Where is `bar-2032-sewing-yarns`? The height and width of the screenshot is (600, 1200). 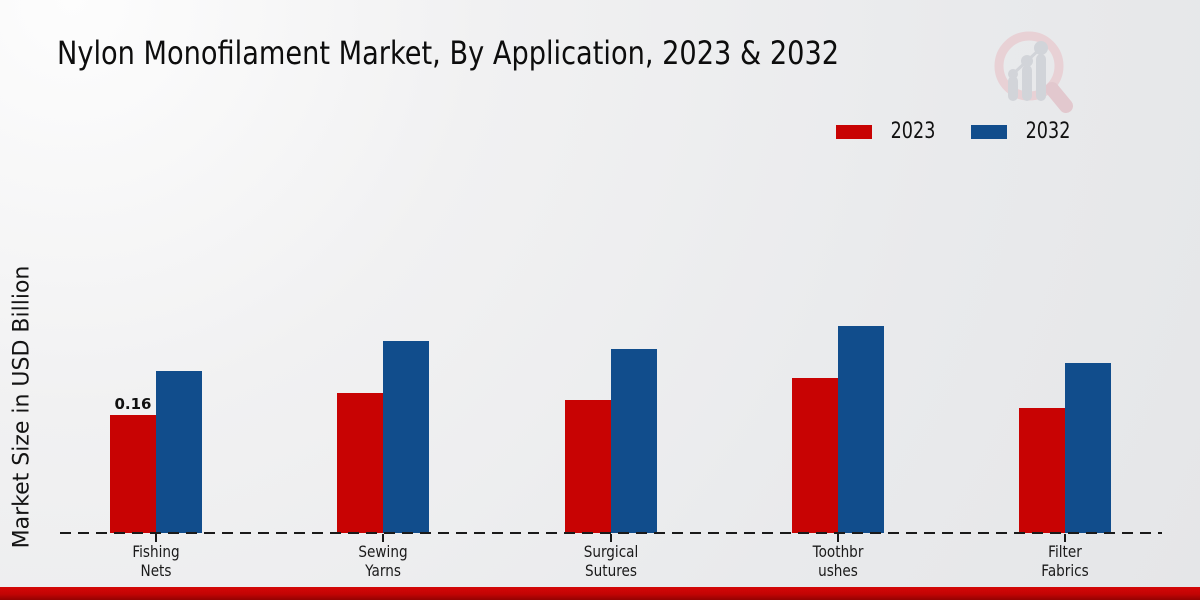
bar-2032-sewing-yarns is located at coordinates (406, 437).